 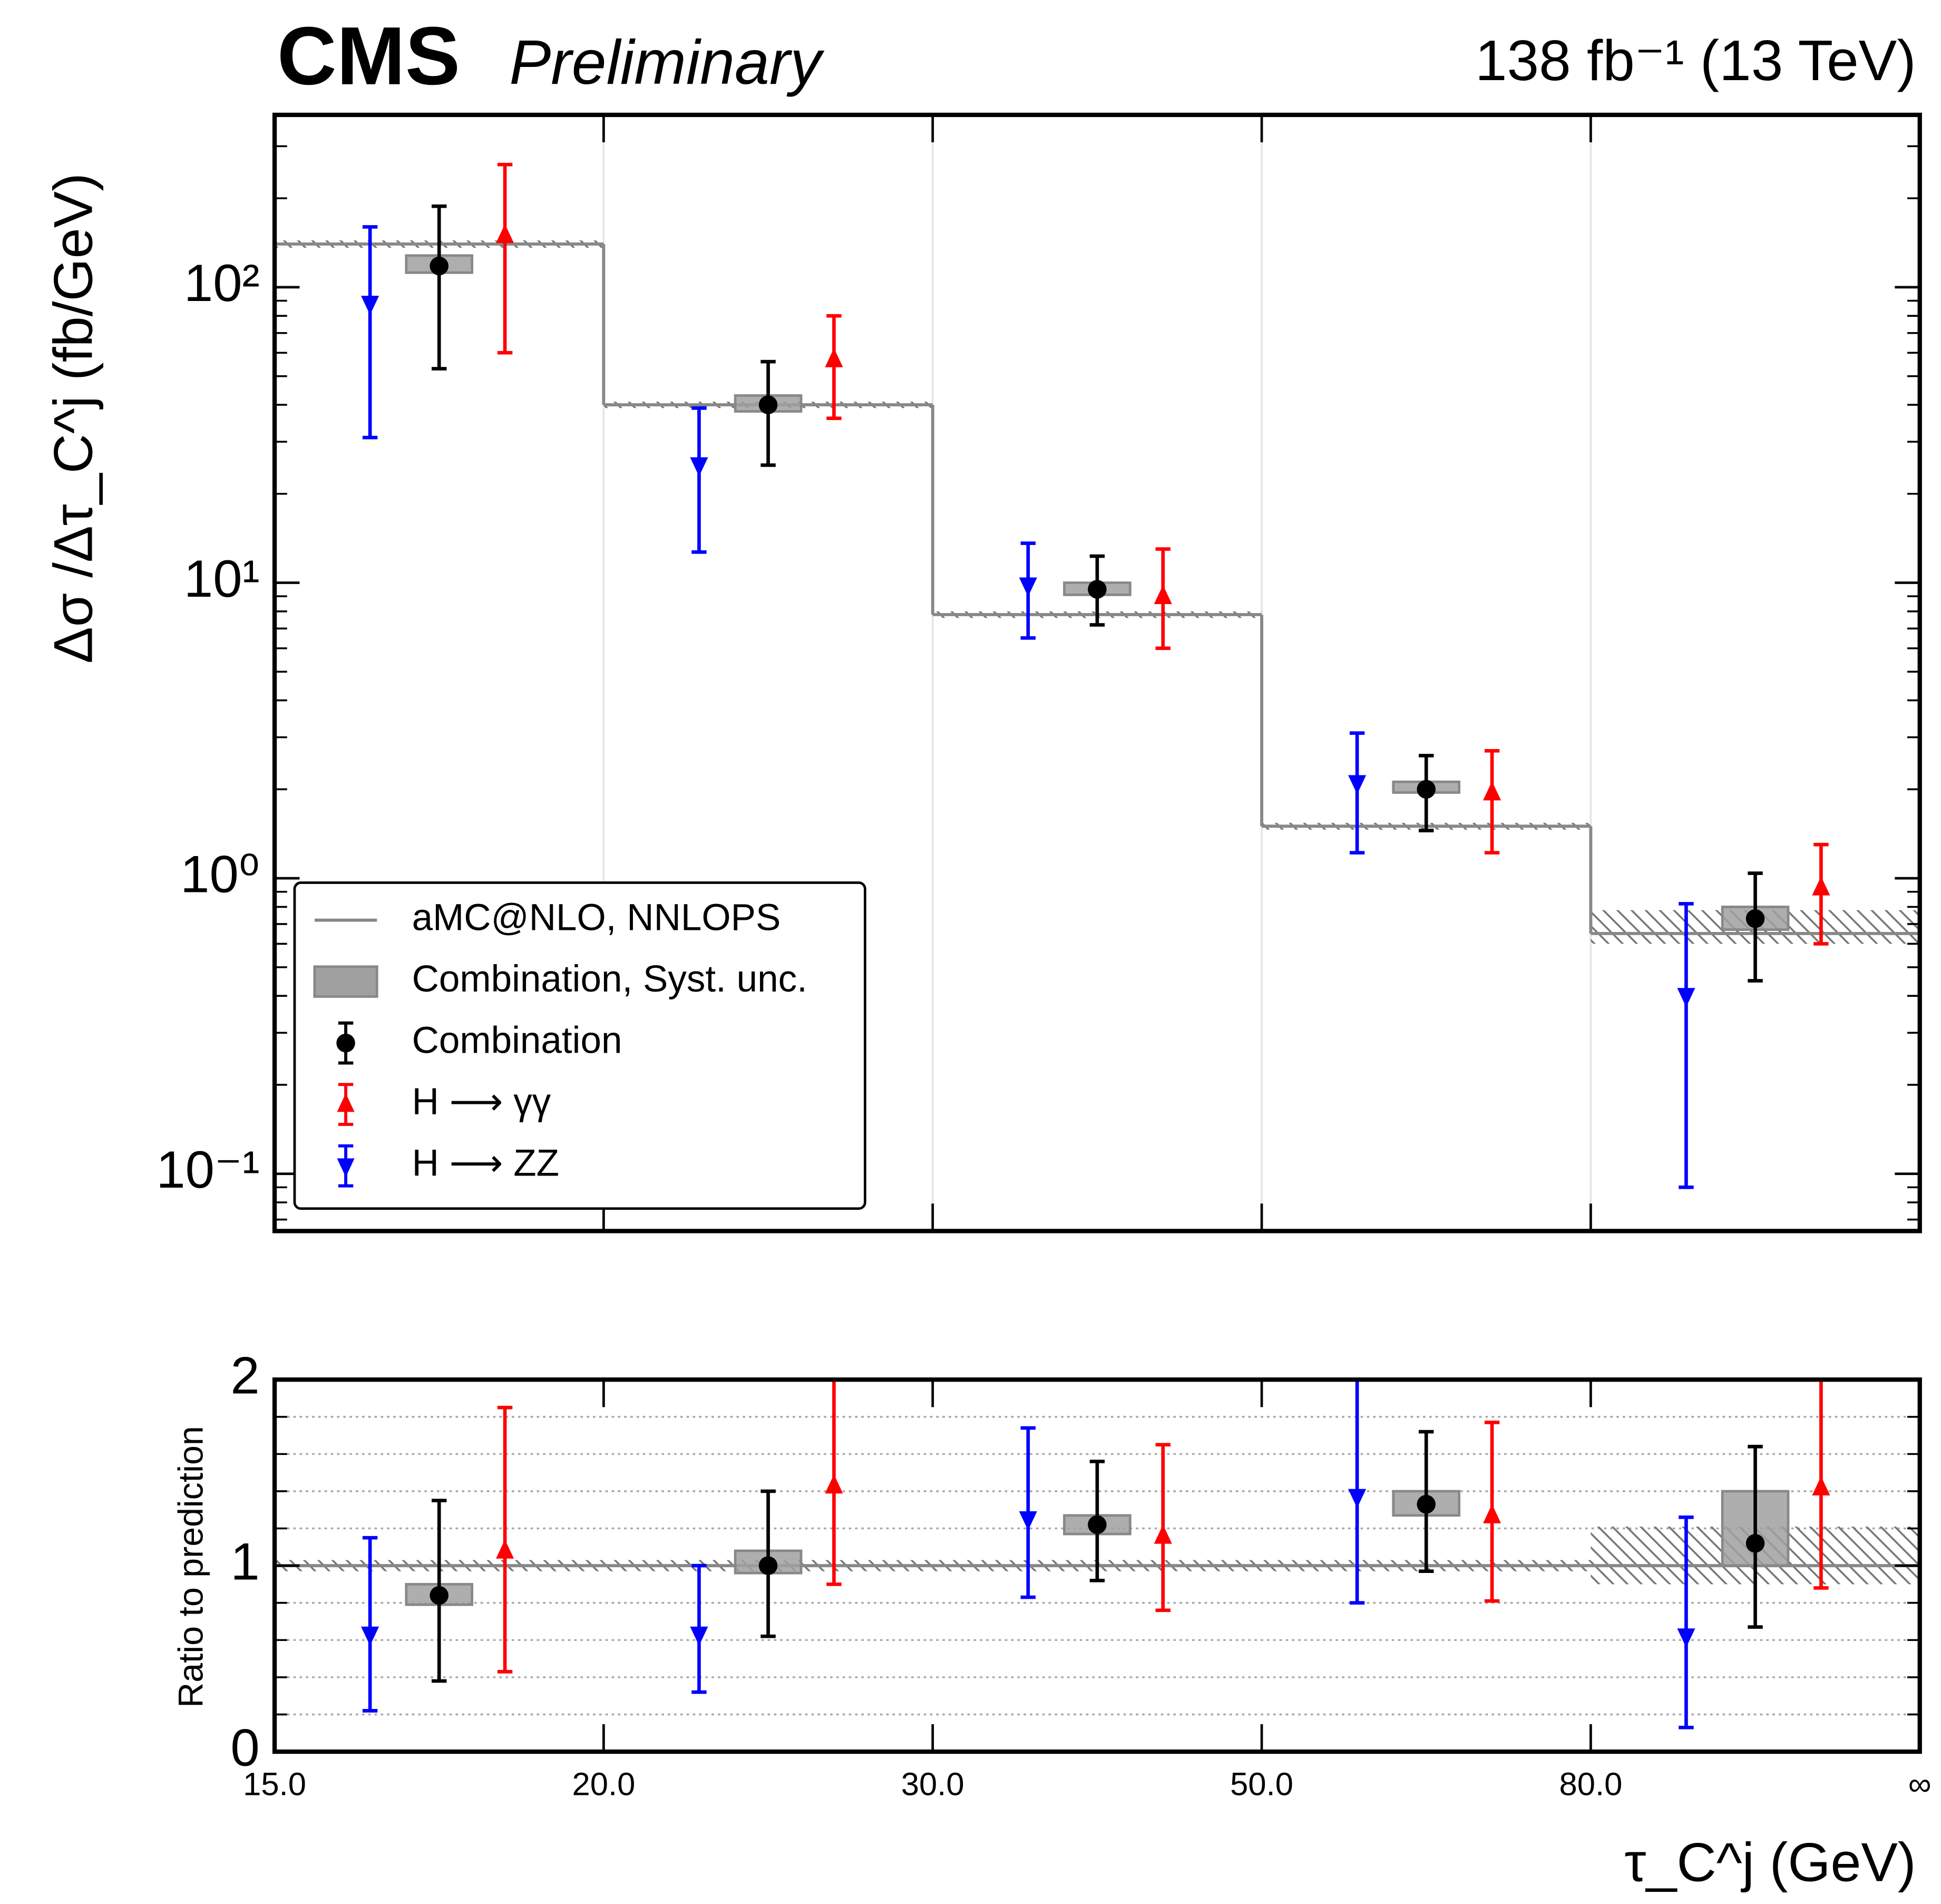 I want to click on legend-label: aMC@NLO, NNLOPS, so click(x=596, y=917).